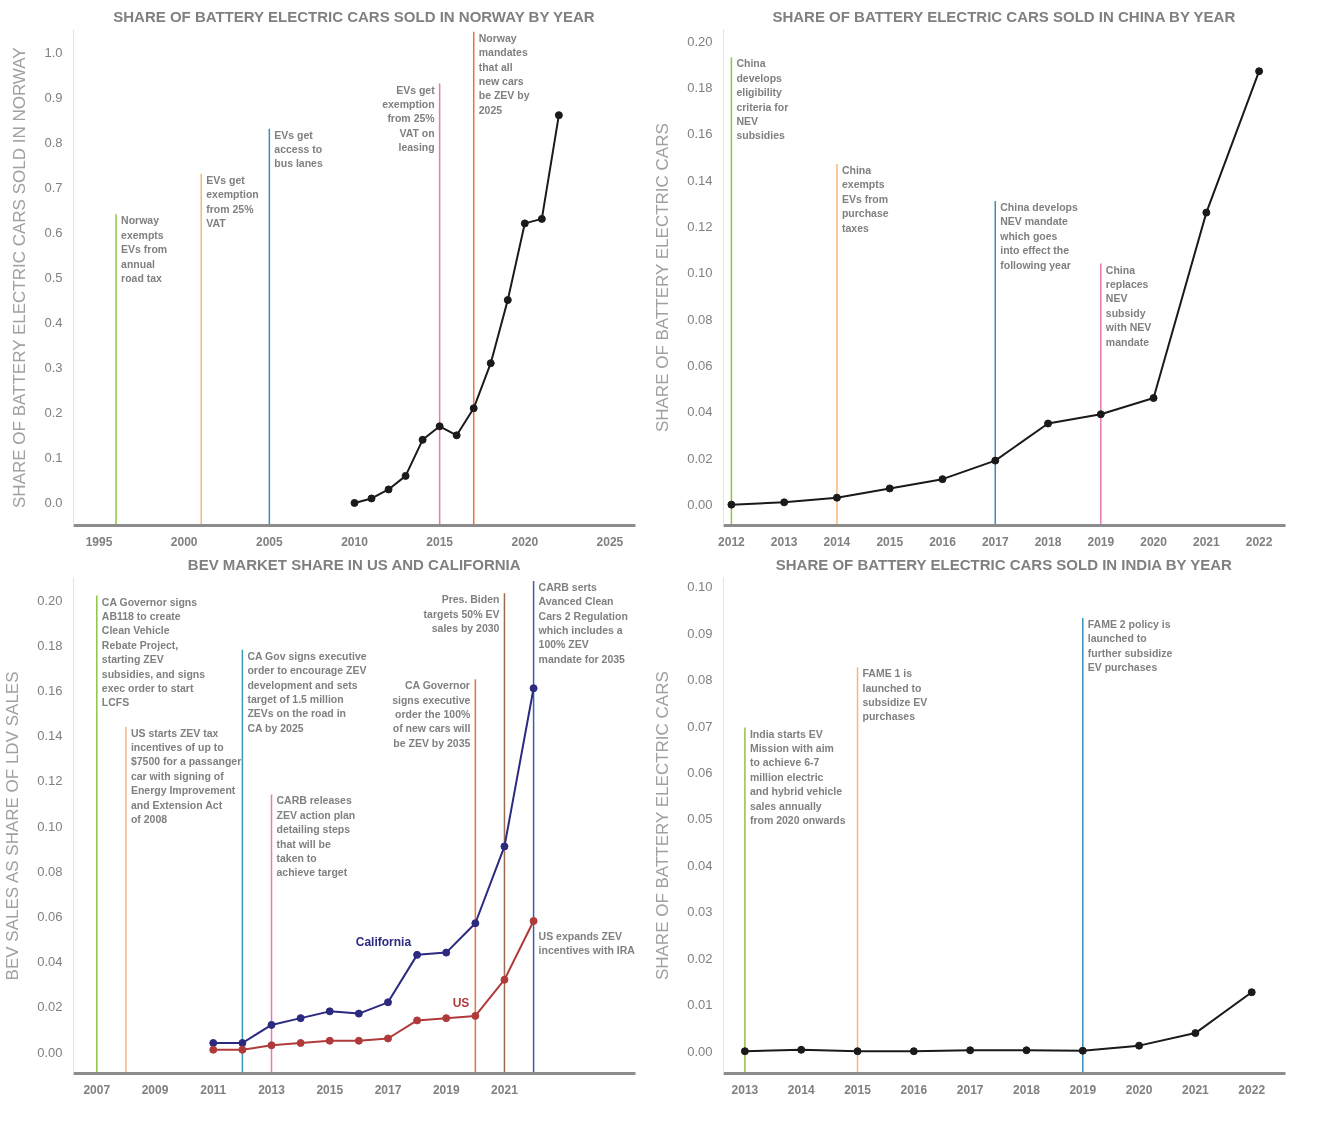 The image size is (1323, 1125). I want to click on chart-title: SHARE OF BATTERY ELECTRIC CARS SOLD IN INDIA BY YEAR, so click(1004, 564).